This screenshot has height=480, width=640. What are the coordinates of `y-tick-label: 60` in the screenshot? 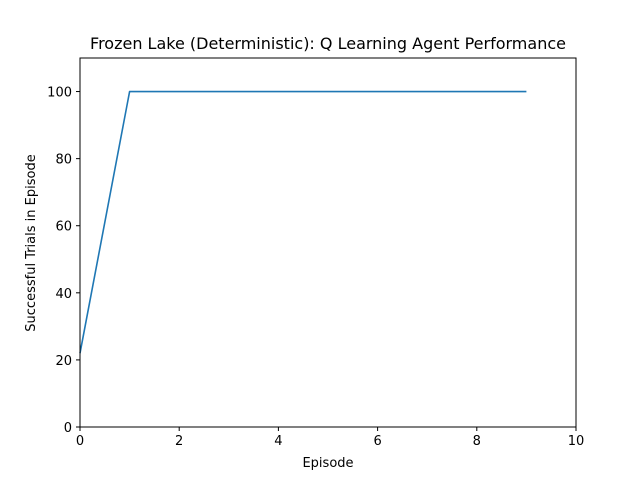 It's located at (63, 227).